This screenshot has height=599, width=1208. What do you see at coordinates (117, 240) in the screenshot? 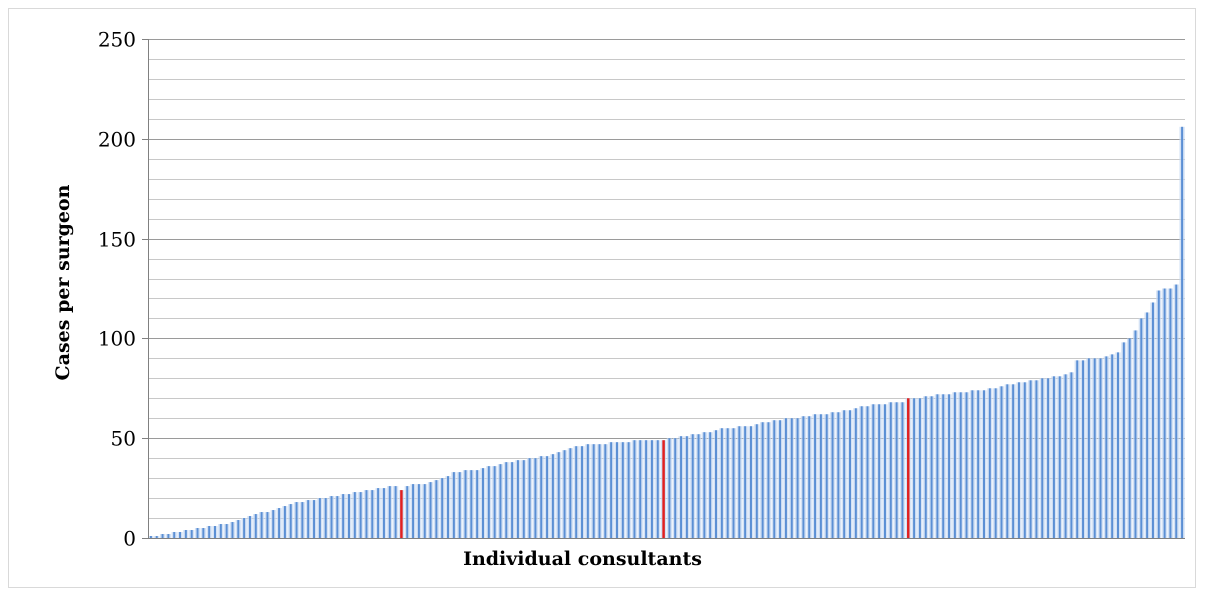
I see `y-tick-label: 150` at bounding box center [117, 240].